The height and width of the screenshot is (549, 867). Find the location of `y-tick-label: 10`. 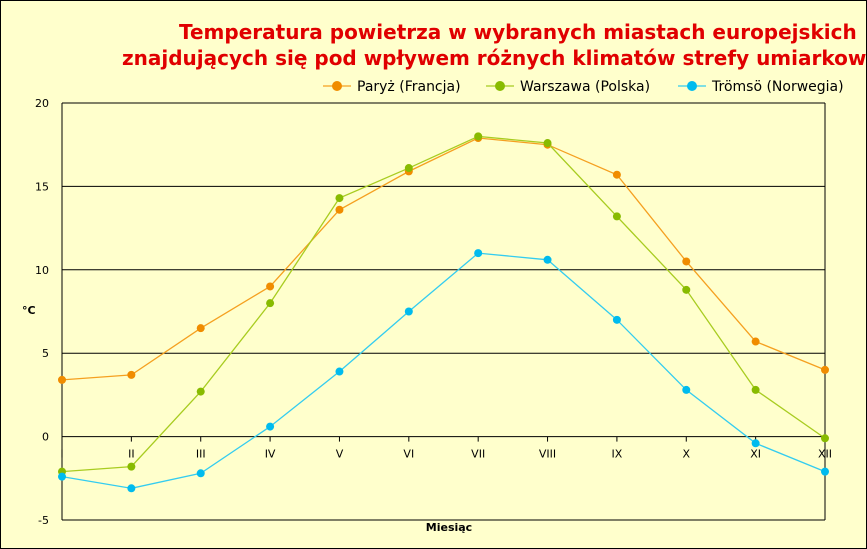

y-tick-label: 10 is located at coordinates (42, 270).